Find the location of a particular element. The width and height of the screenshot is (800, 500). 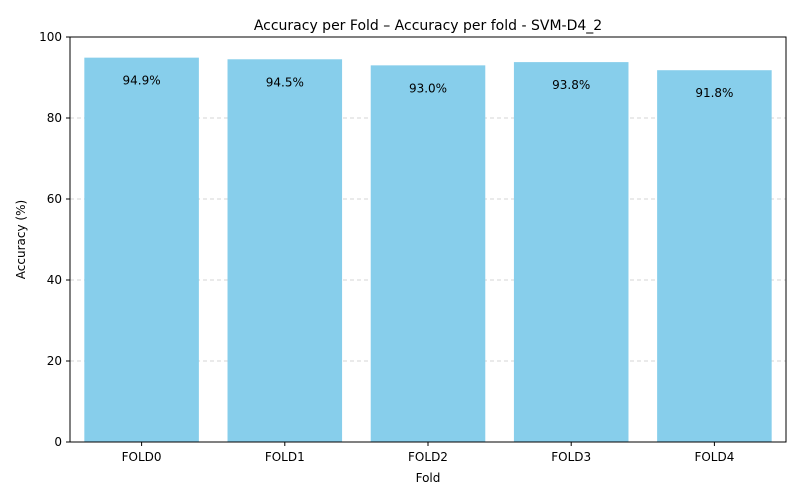

x-axis-label: Fold is located at coordinates (428, 478).